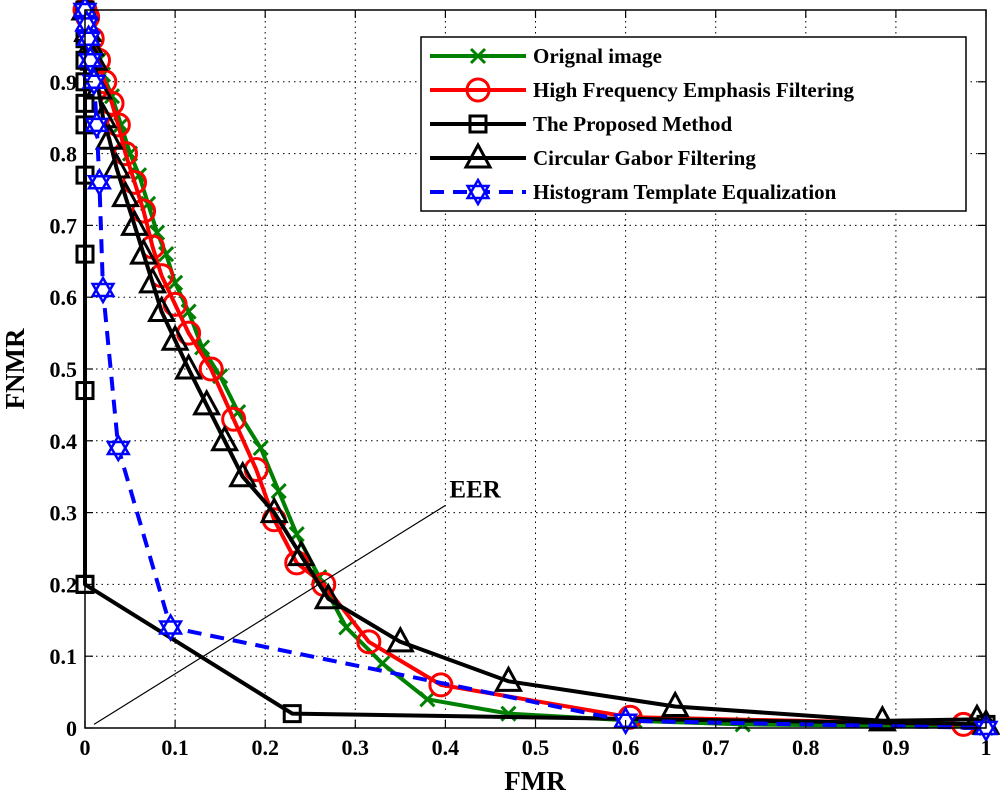 The image size is (1000, 799). What do you see at coordinates (446, 747) in the screenshot?
I see `x-tick-label: 0.4` at bounding box center [446, 747].